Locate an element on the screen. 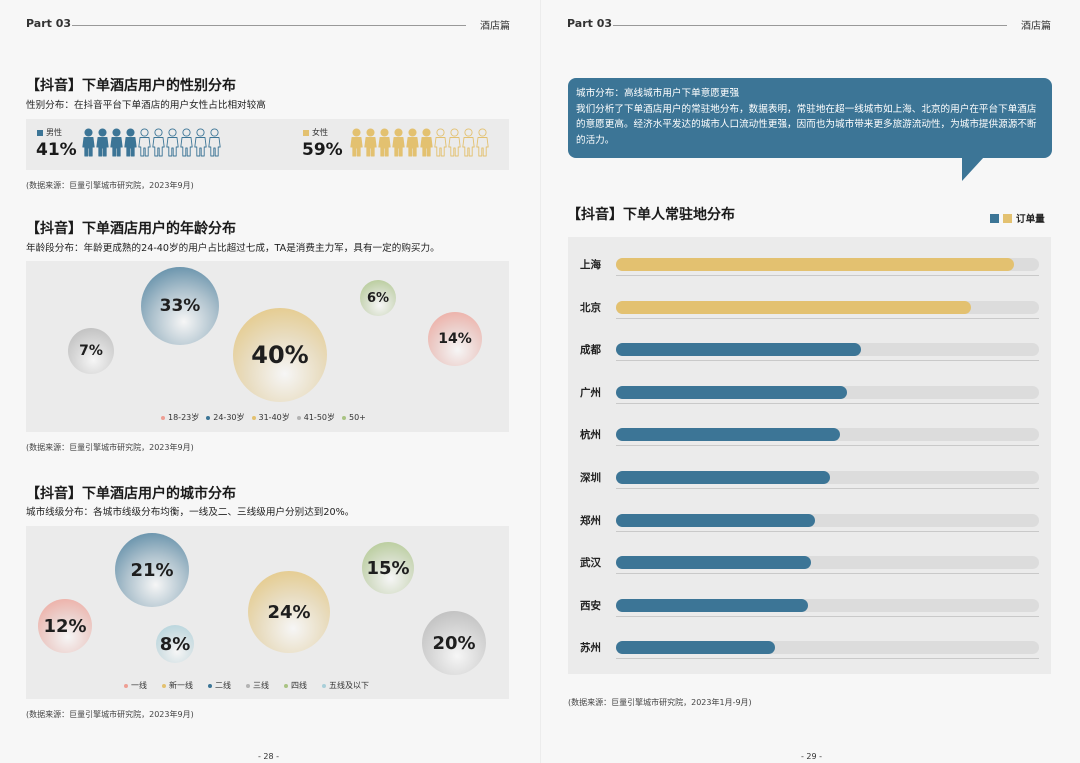  age-bubble-50plus: 6% is located at coordinates (378, 298).